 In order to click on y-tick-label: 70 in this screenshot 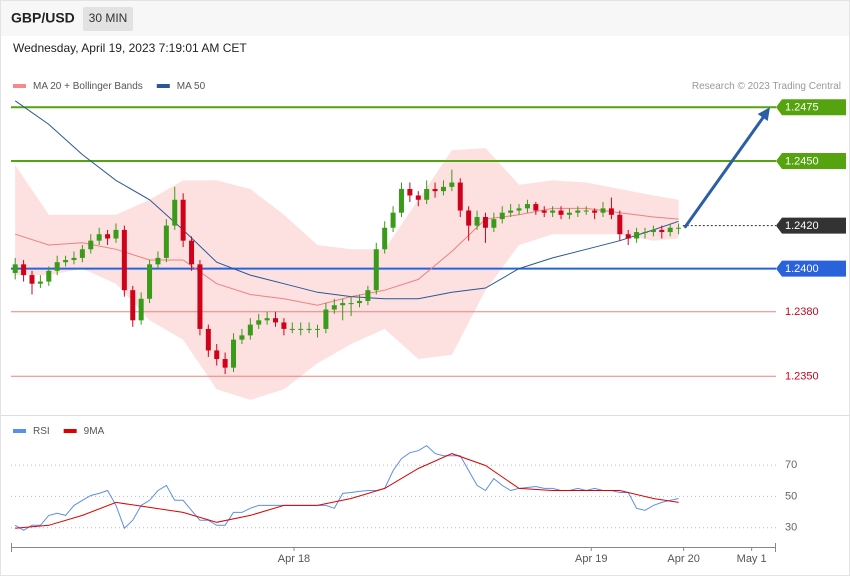, I will do `click(791, 465)`.